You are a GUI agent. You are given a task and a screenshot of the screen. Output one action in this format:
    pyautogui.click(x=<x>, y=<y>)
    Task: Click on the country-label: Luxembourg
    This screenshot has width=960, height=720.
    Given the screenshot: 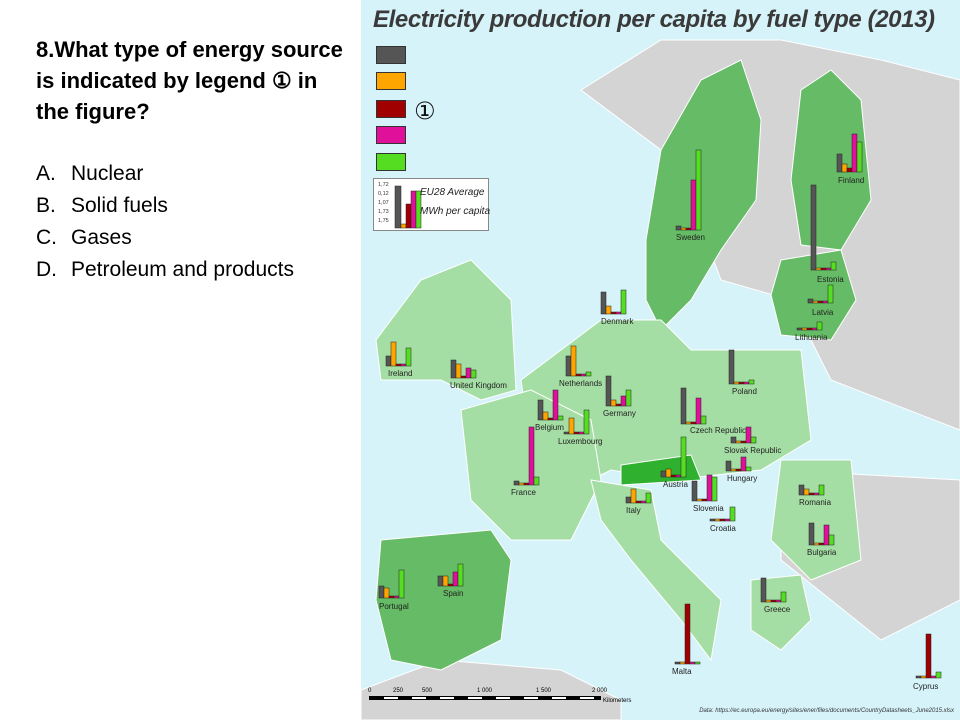 What is the action you would take?
    pyautogui.click(x=580, y=441)
    